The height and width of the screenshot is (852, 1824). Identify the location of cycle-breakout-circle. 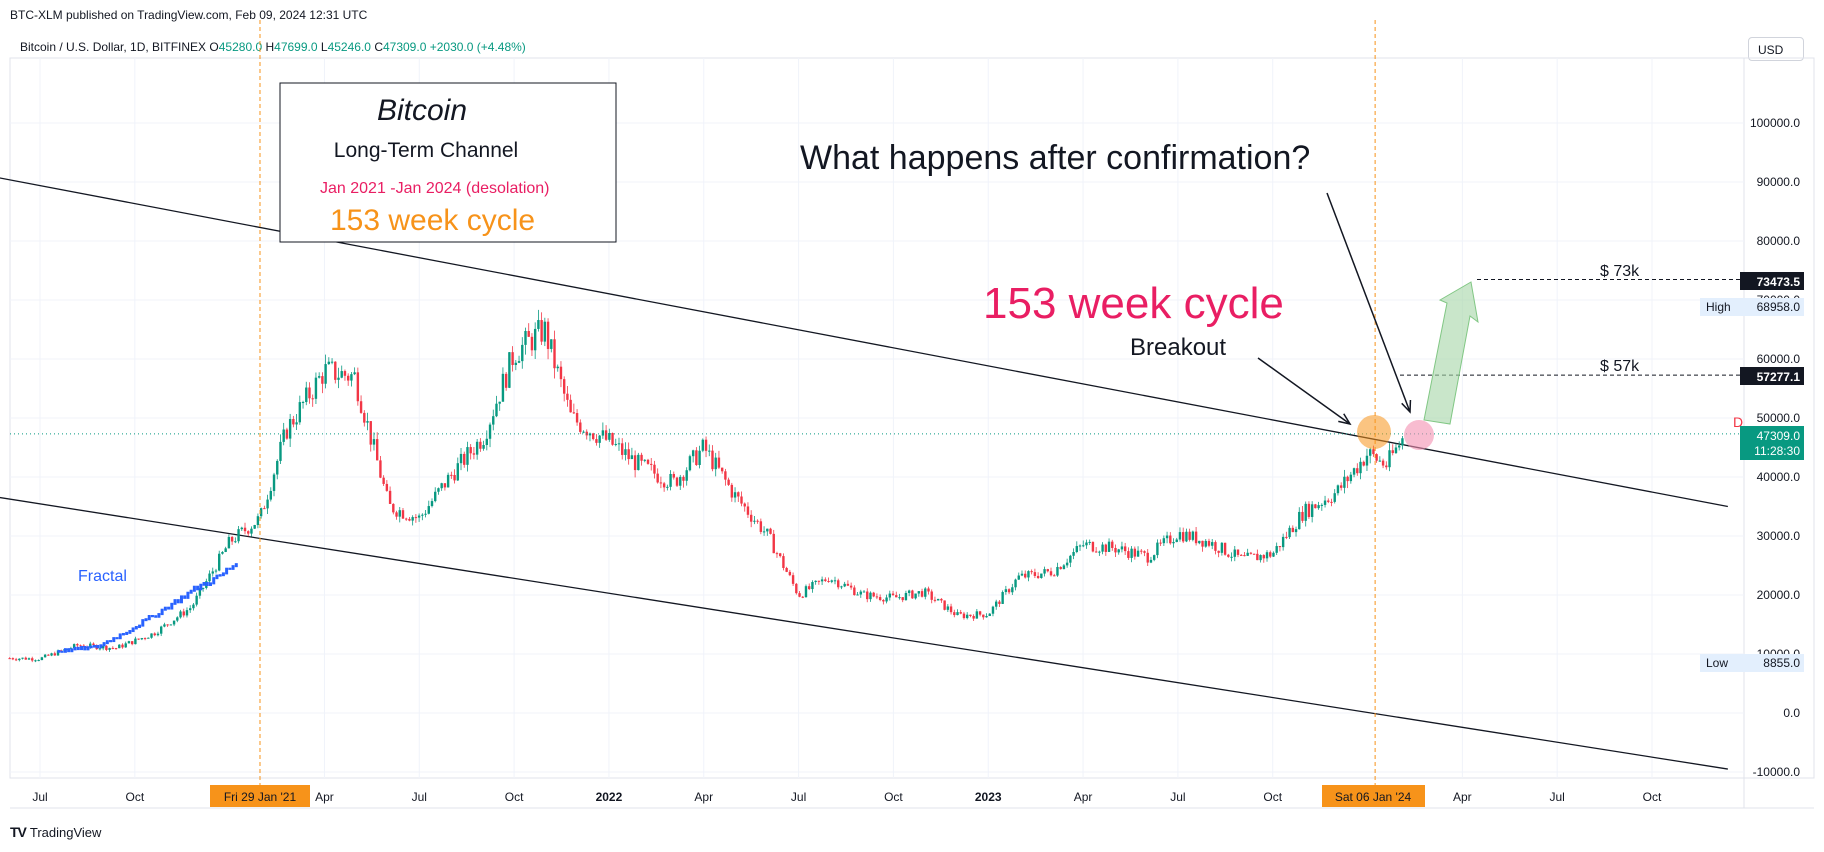
(1374, 432).